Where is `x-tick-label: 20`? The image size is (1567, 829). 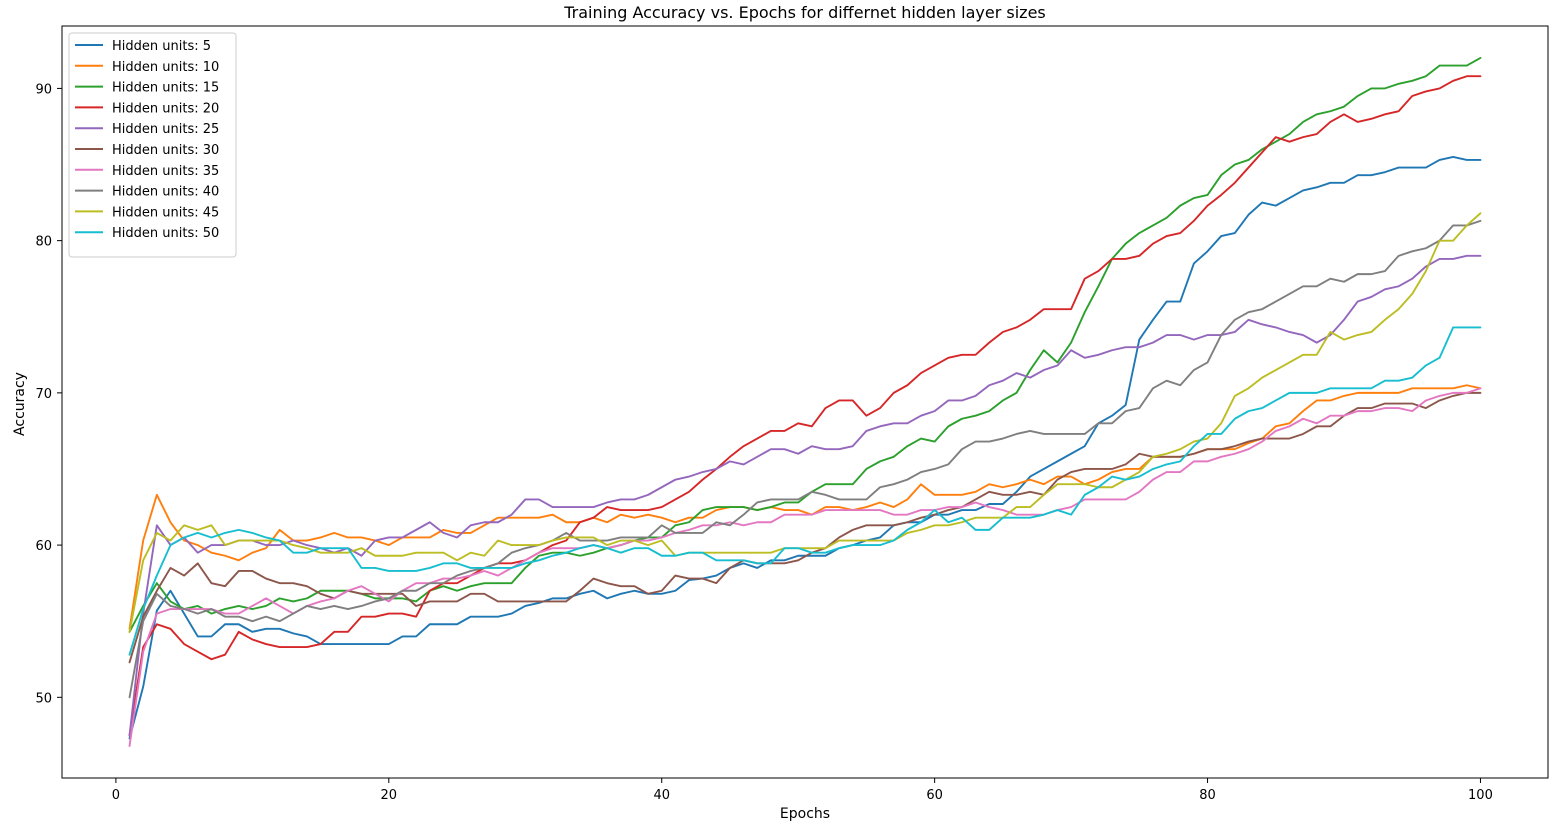 x-tick-label: 20 is located at coordinates (389, 795).